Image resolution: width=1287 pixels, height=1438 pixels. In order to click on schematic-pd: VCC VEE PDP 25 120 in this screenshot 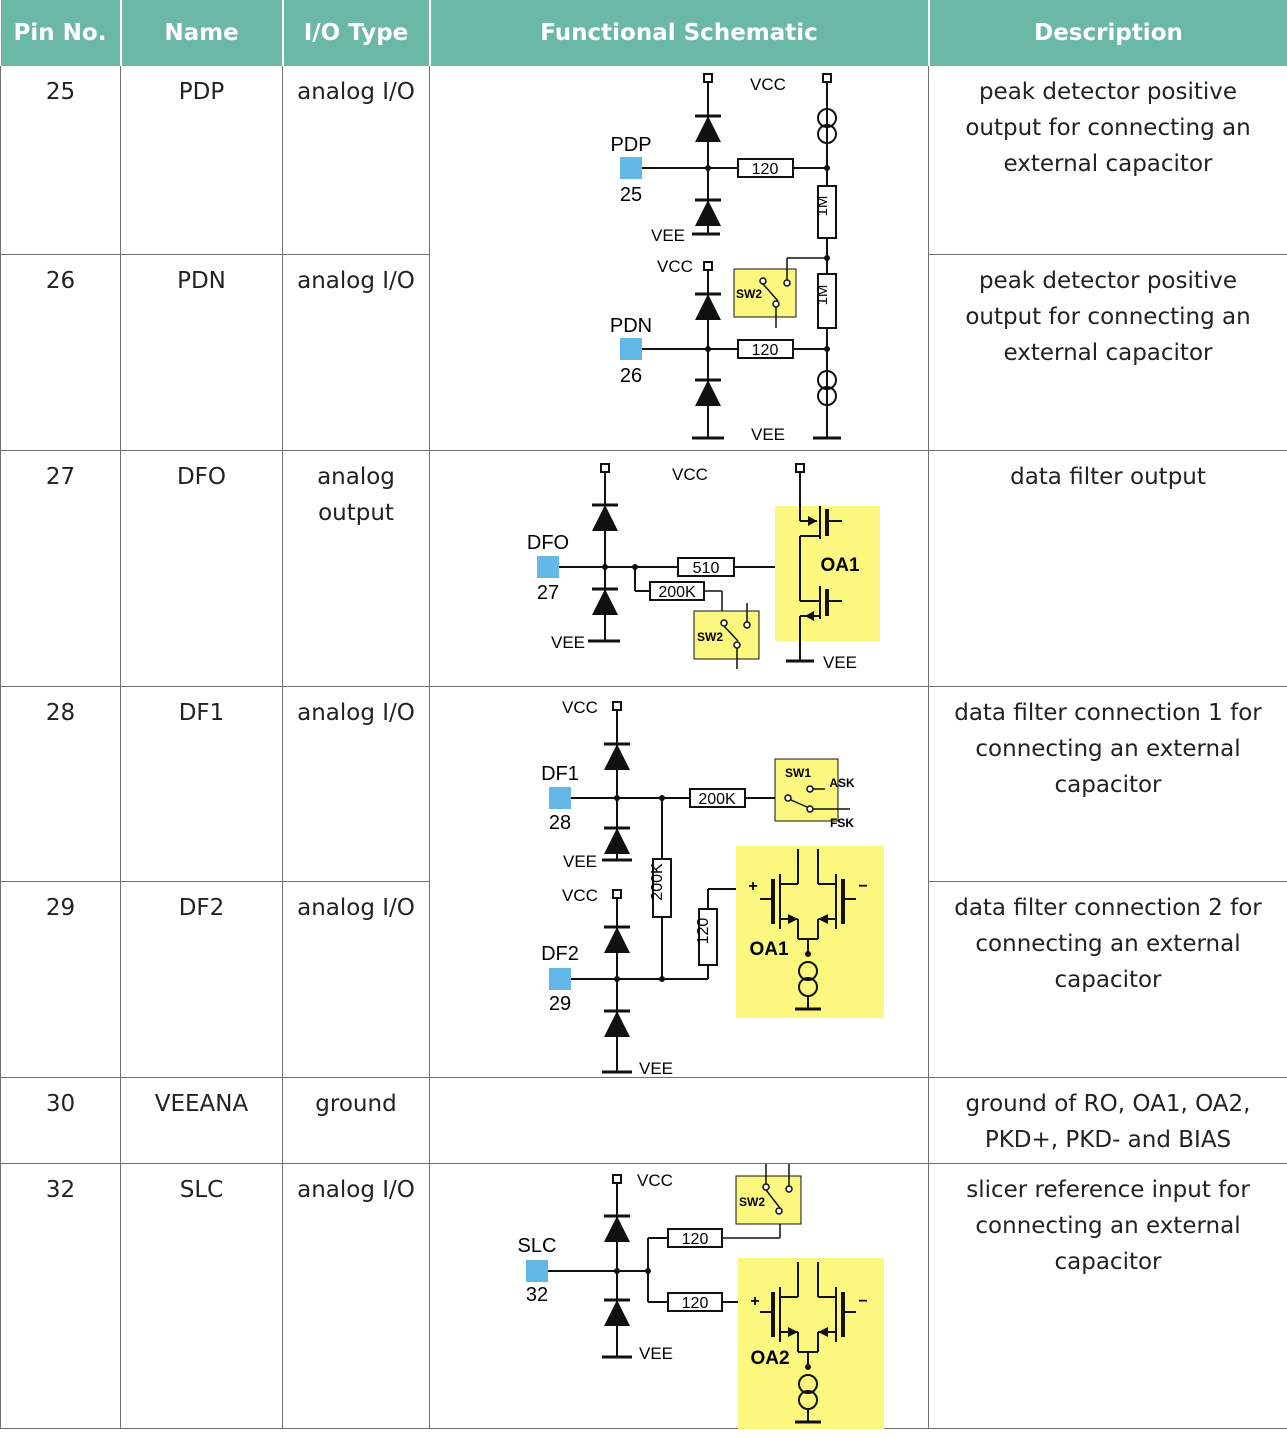, I will do `click(679, 258)`.